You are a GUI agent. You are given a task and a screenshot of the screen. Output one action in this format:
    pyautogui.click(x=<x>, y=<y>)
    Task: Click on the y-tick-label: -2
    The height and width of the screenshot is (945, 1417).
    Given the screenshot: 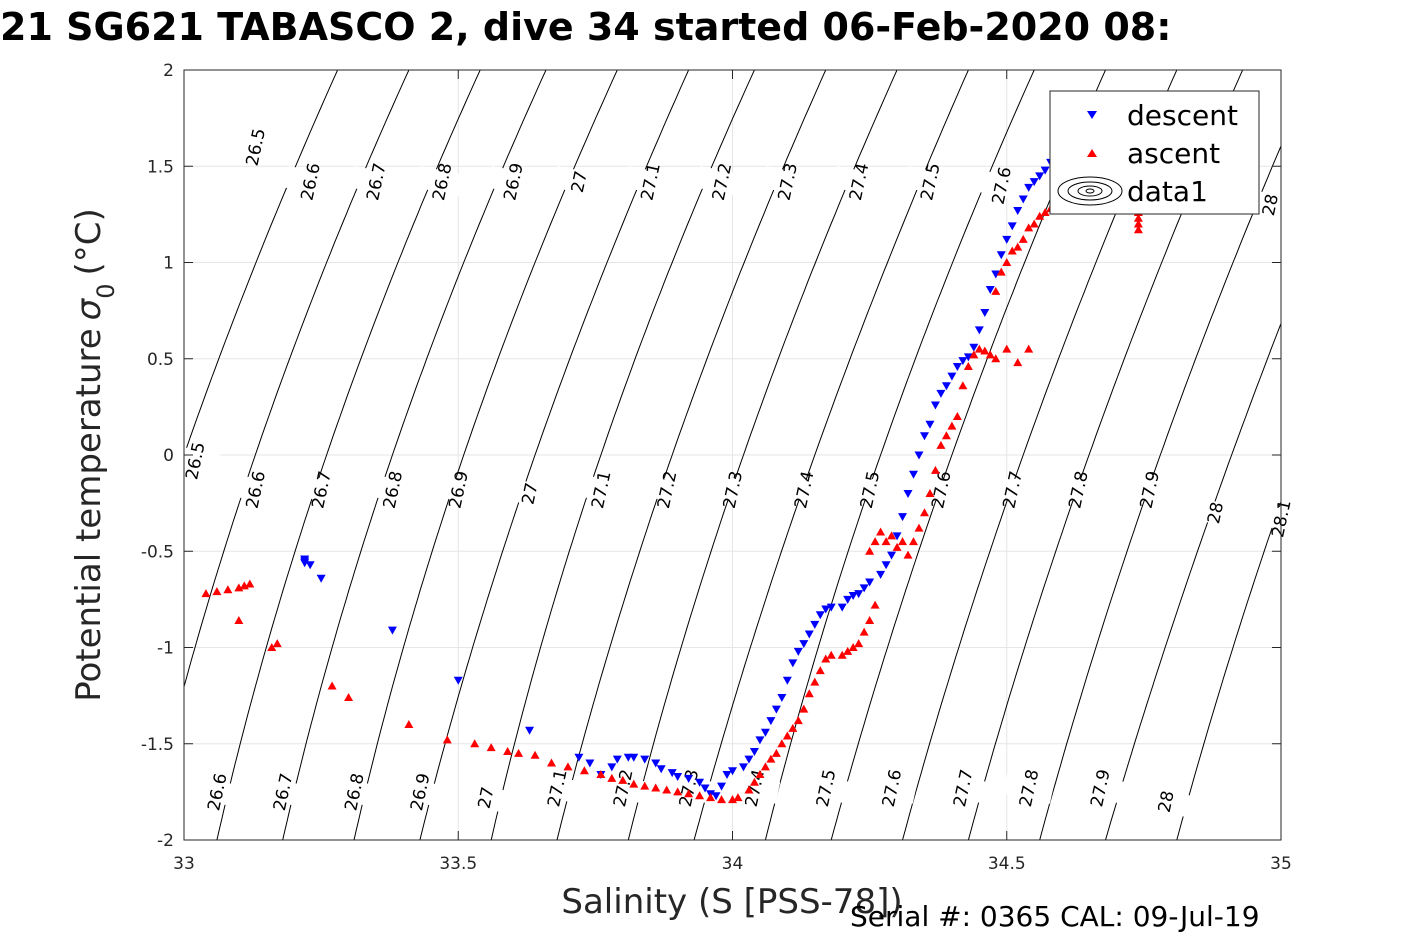 What is the action you would take?
    pyautogui.click(x=165, y=841)
    